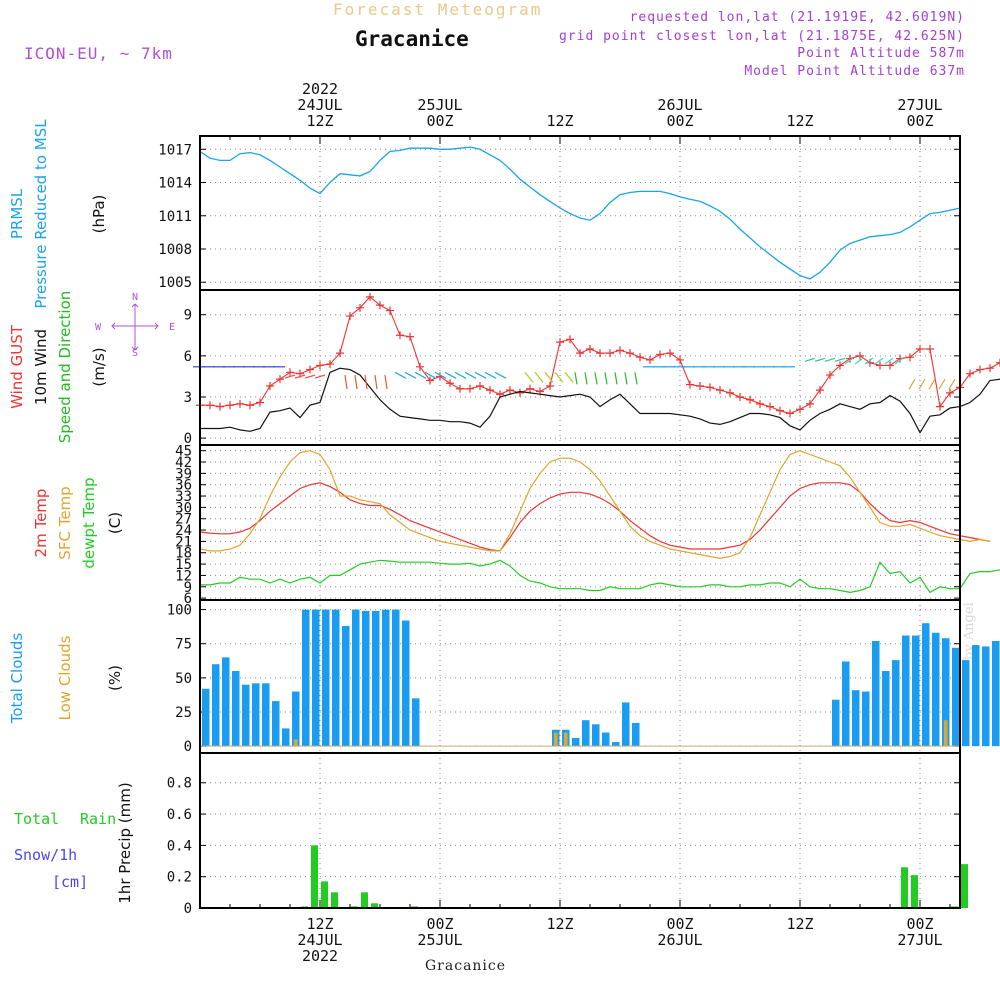 The image size is (1000, 1000). I want to click on model-name: ICON-EU, ~ 7km, so click(98, 53).